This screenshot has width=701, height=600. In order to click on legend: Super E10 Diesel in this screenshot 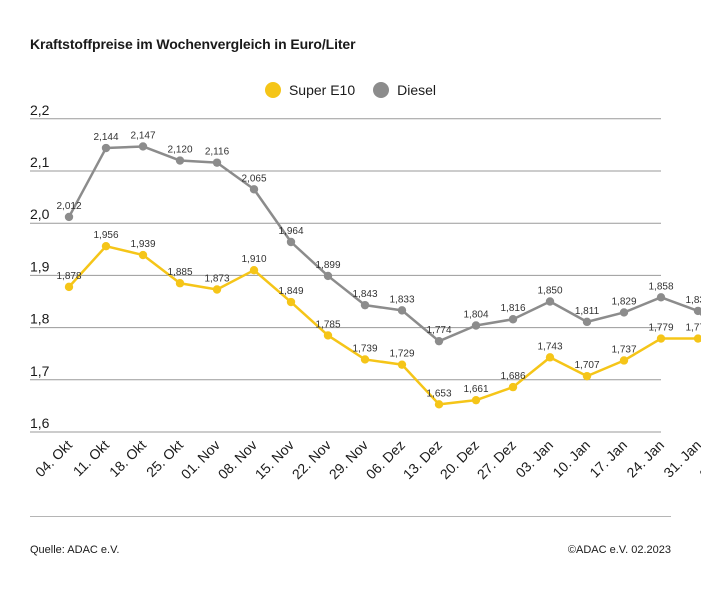, I will do `click(350, 90)`.